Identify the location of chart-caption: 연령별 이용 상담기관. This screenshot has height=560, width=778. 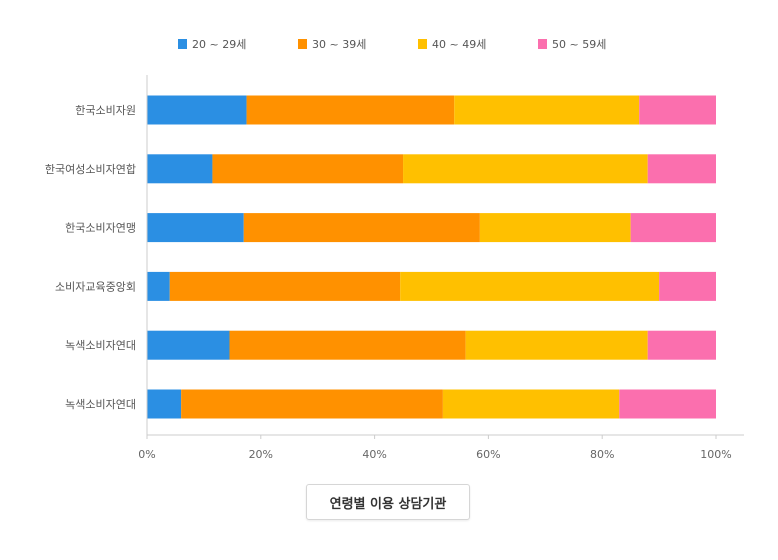
(388, 504).